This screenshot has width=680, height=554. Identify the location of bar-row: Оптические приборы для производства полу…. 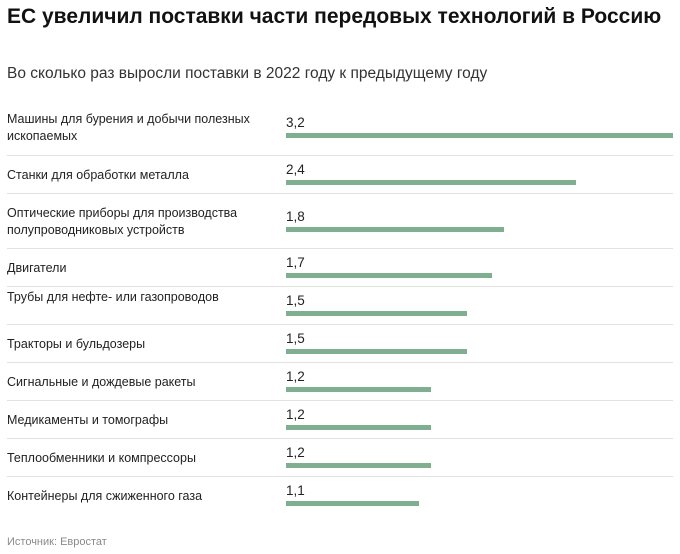
(340, 221).